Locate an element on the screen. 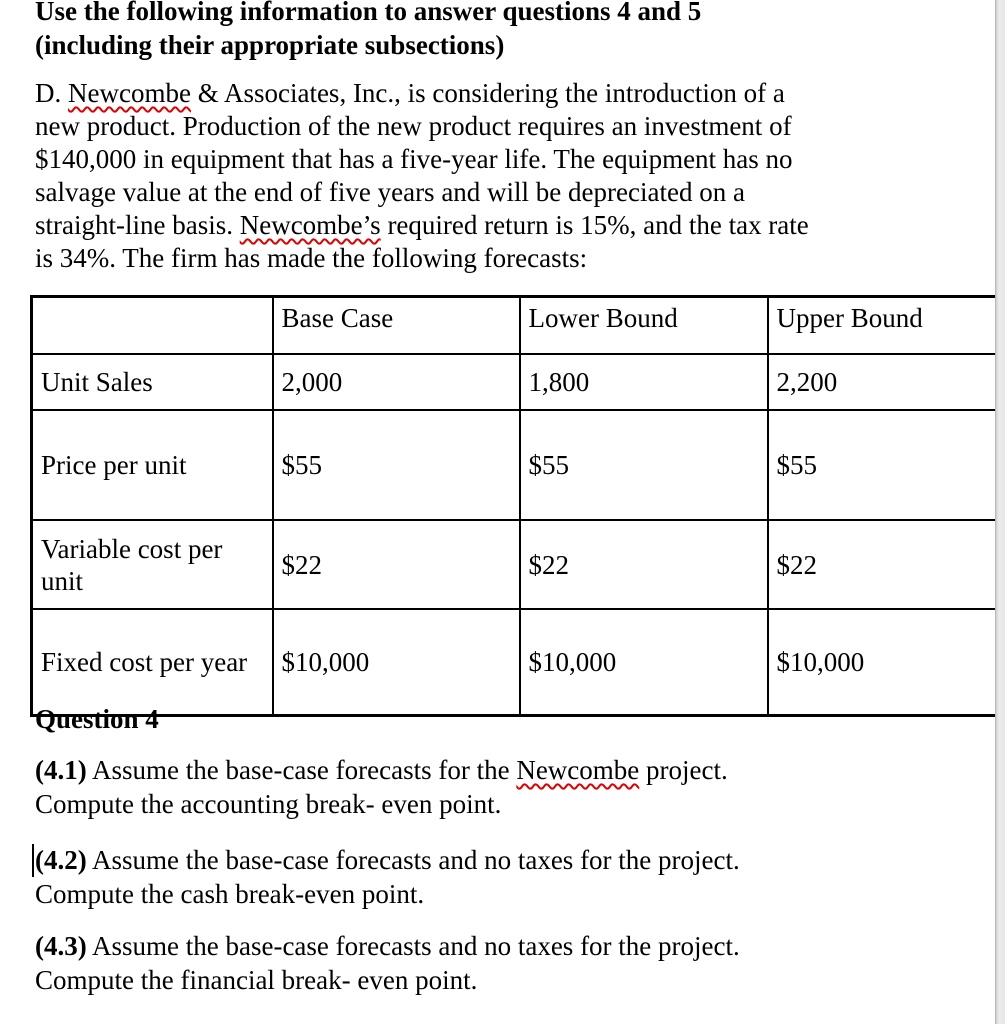 The height and width of the screenshot is (1024, 1005). header-cell-upper-bound: Upper Bound is located at coordinates (882, 325).